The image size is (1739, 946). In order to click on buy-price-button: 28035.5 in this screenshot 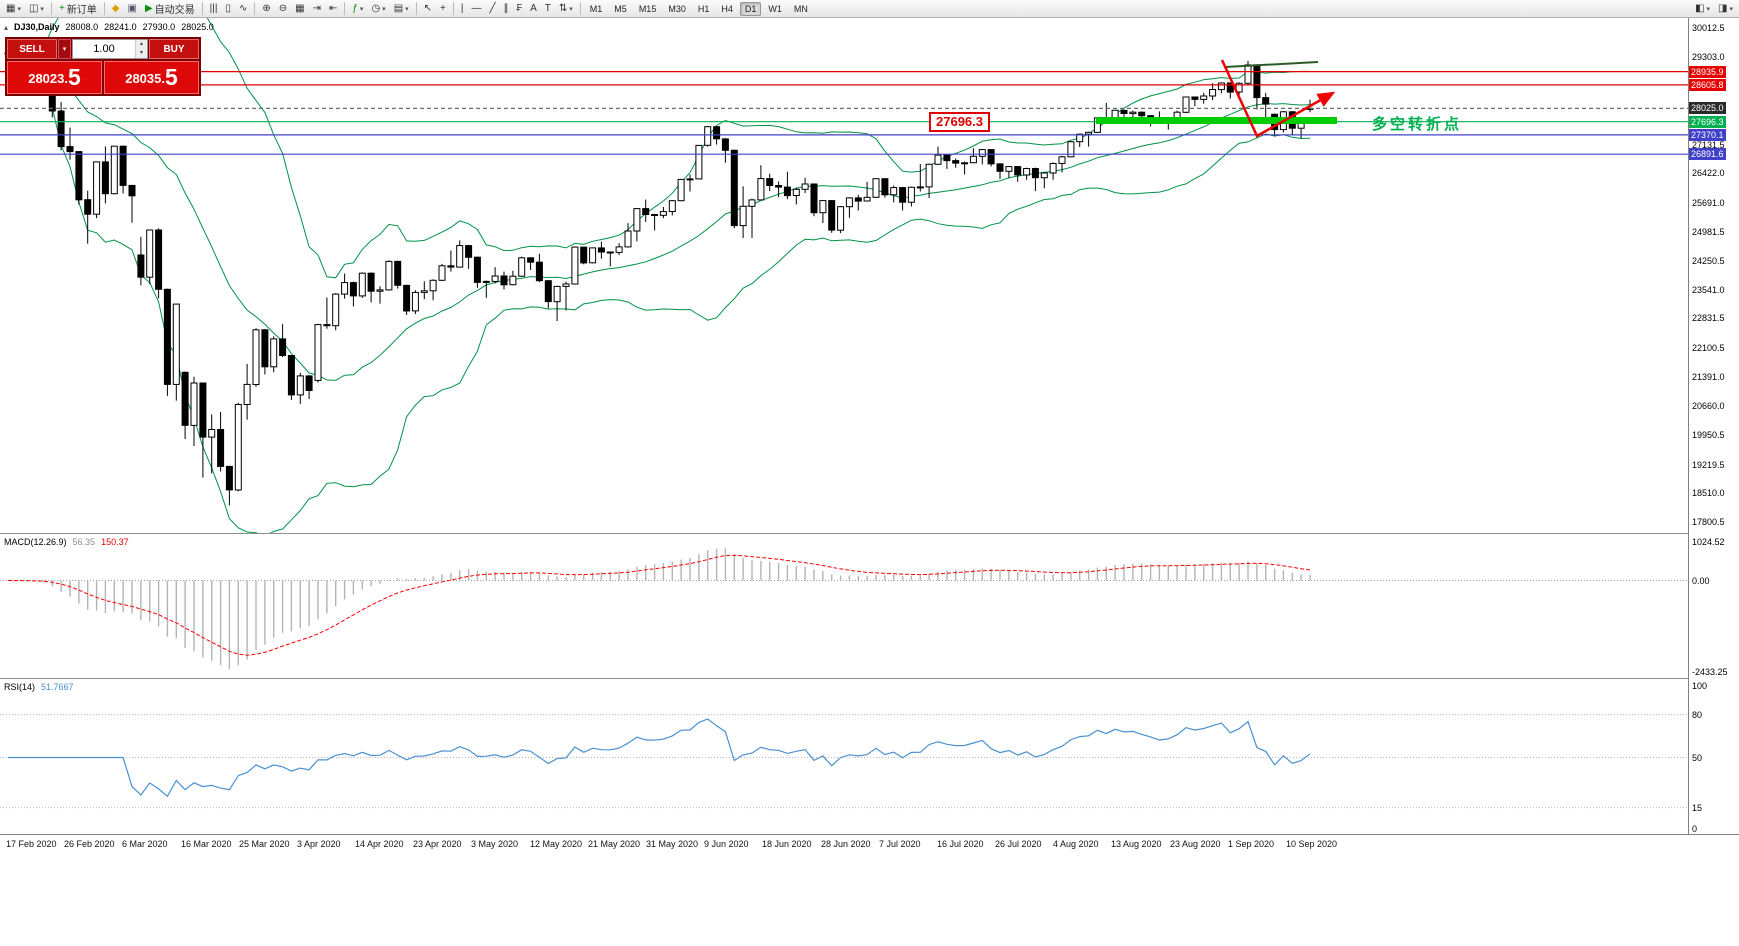, I will do `click(151, 77)`.